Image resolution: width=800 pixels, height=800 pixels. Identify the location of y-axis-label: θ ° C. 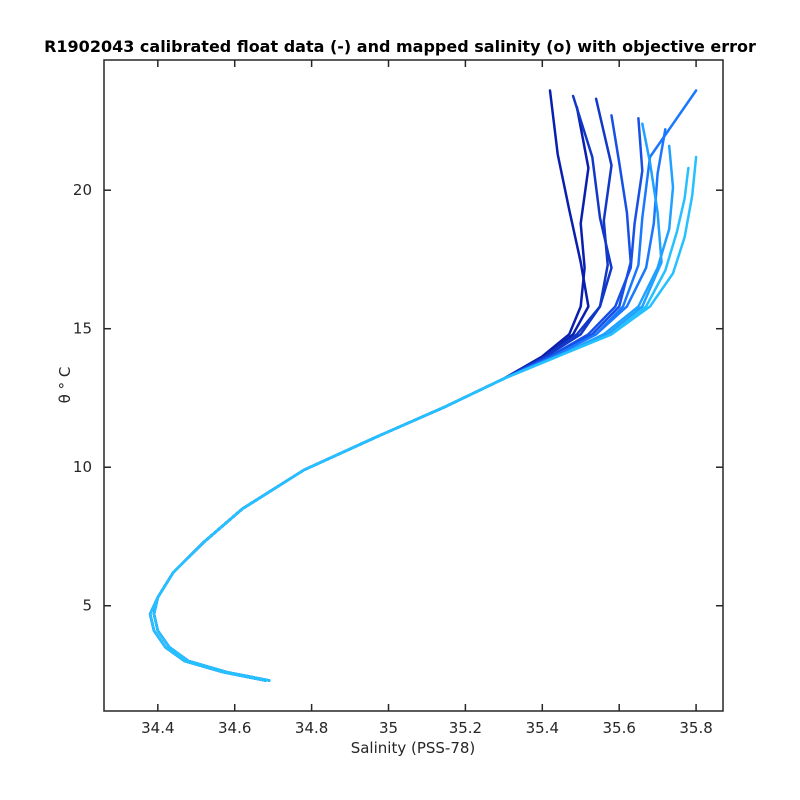
(65, 385).